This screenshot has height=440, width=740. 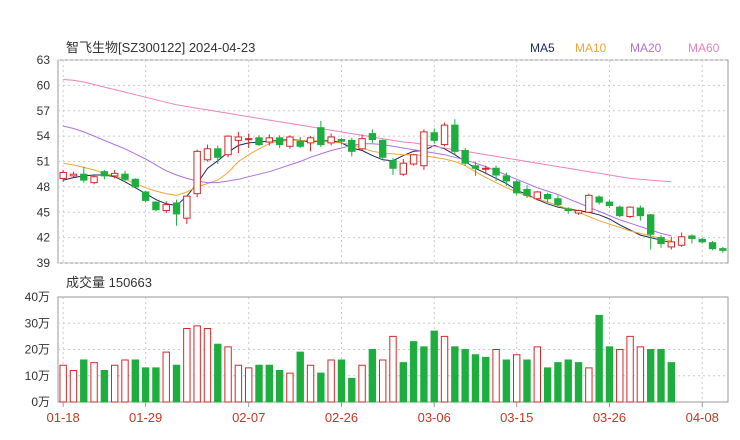 I want to click on legend-ma5: MA5, so click(x=542, y=48).